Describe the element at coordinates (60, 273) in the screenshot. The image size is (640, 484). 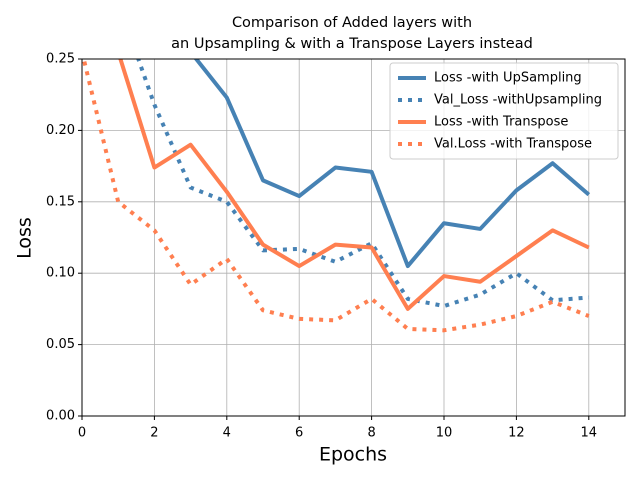
I see `y-tick-label: 0.10` at that location.